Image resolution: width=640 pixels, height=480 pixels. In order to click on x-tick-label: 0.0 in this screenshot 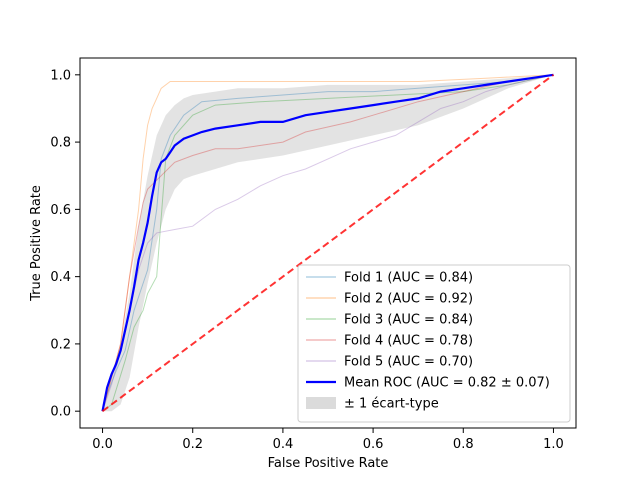, I will do `click(102, 444)`.